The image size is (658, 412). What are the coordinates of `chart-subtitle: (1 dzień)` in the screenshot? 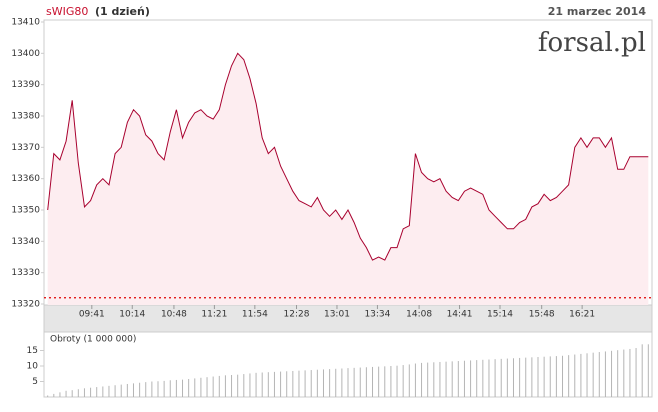 It's located at (122, 11).